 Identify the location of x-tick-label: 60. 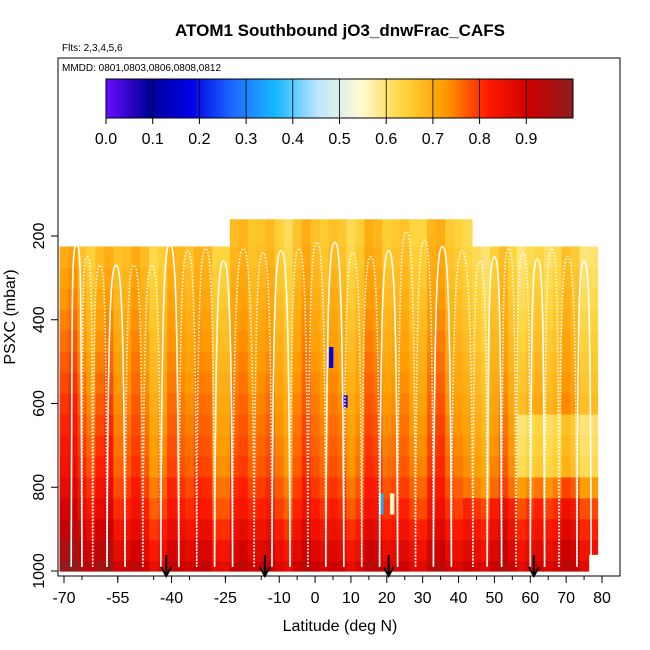
(530, 598).